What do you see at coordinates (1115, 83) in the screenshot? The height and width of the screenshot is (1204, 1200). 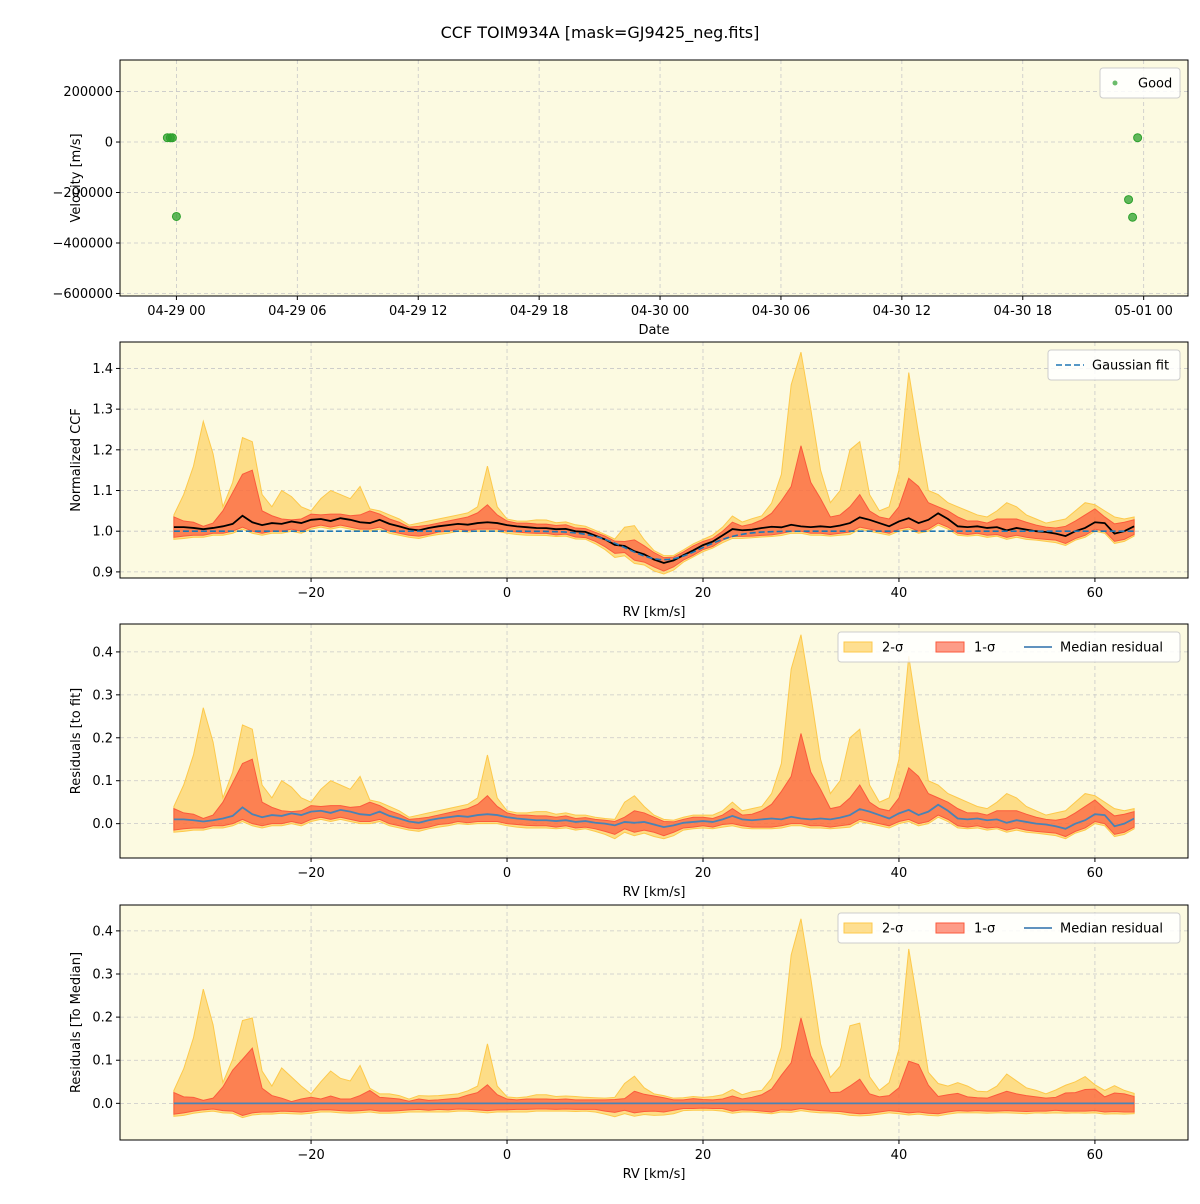 I see `legend-marker-good` at bounding box center [1115, 83].